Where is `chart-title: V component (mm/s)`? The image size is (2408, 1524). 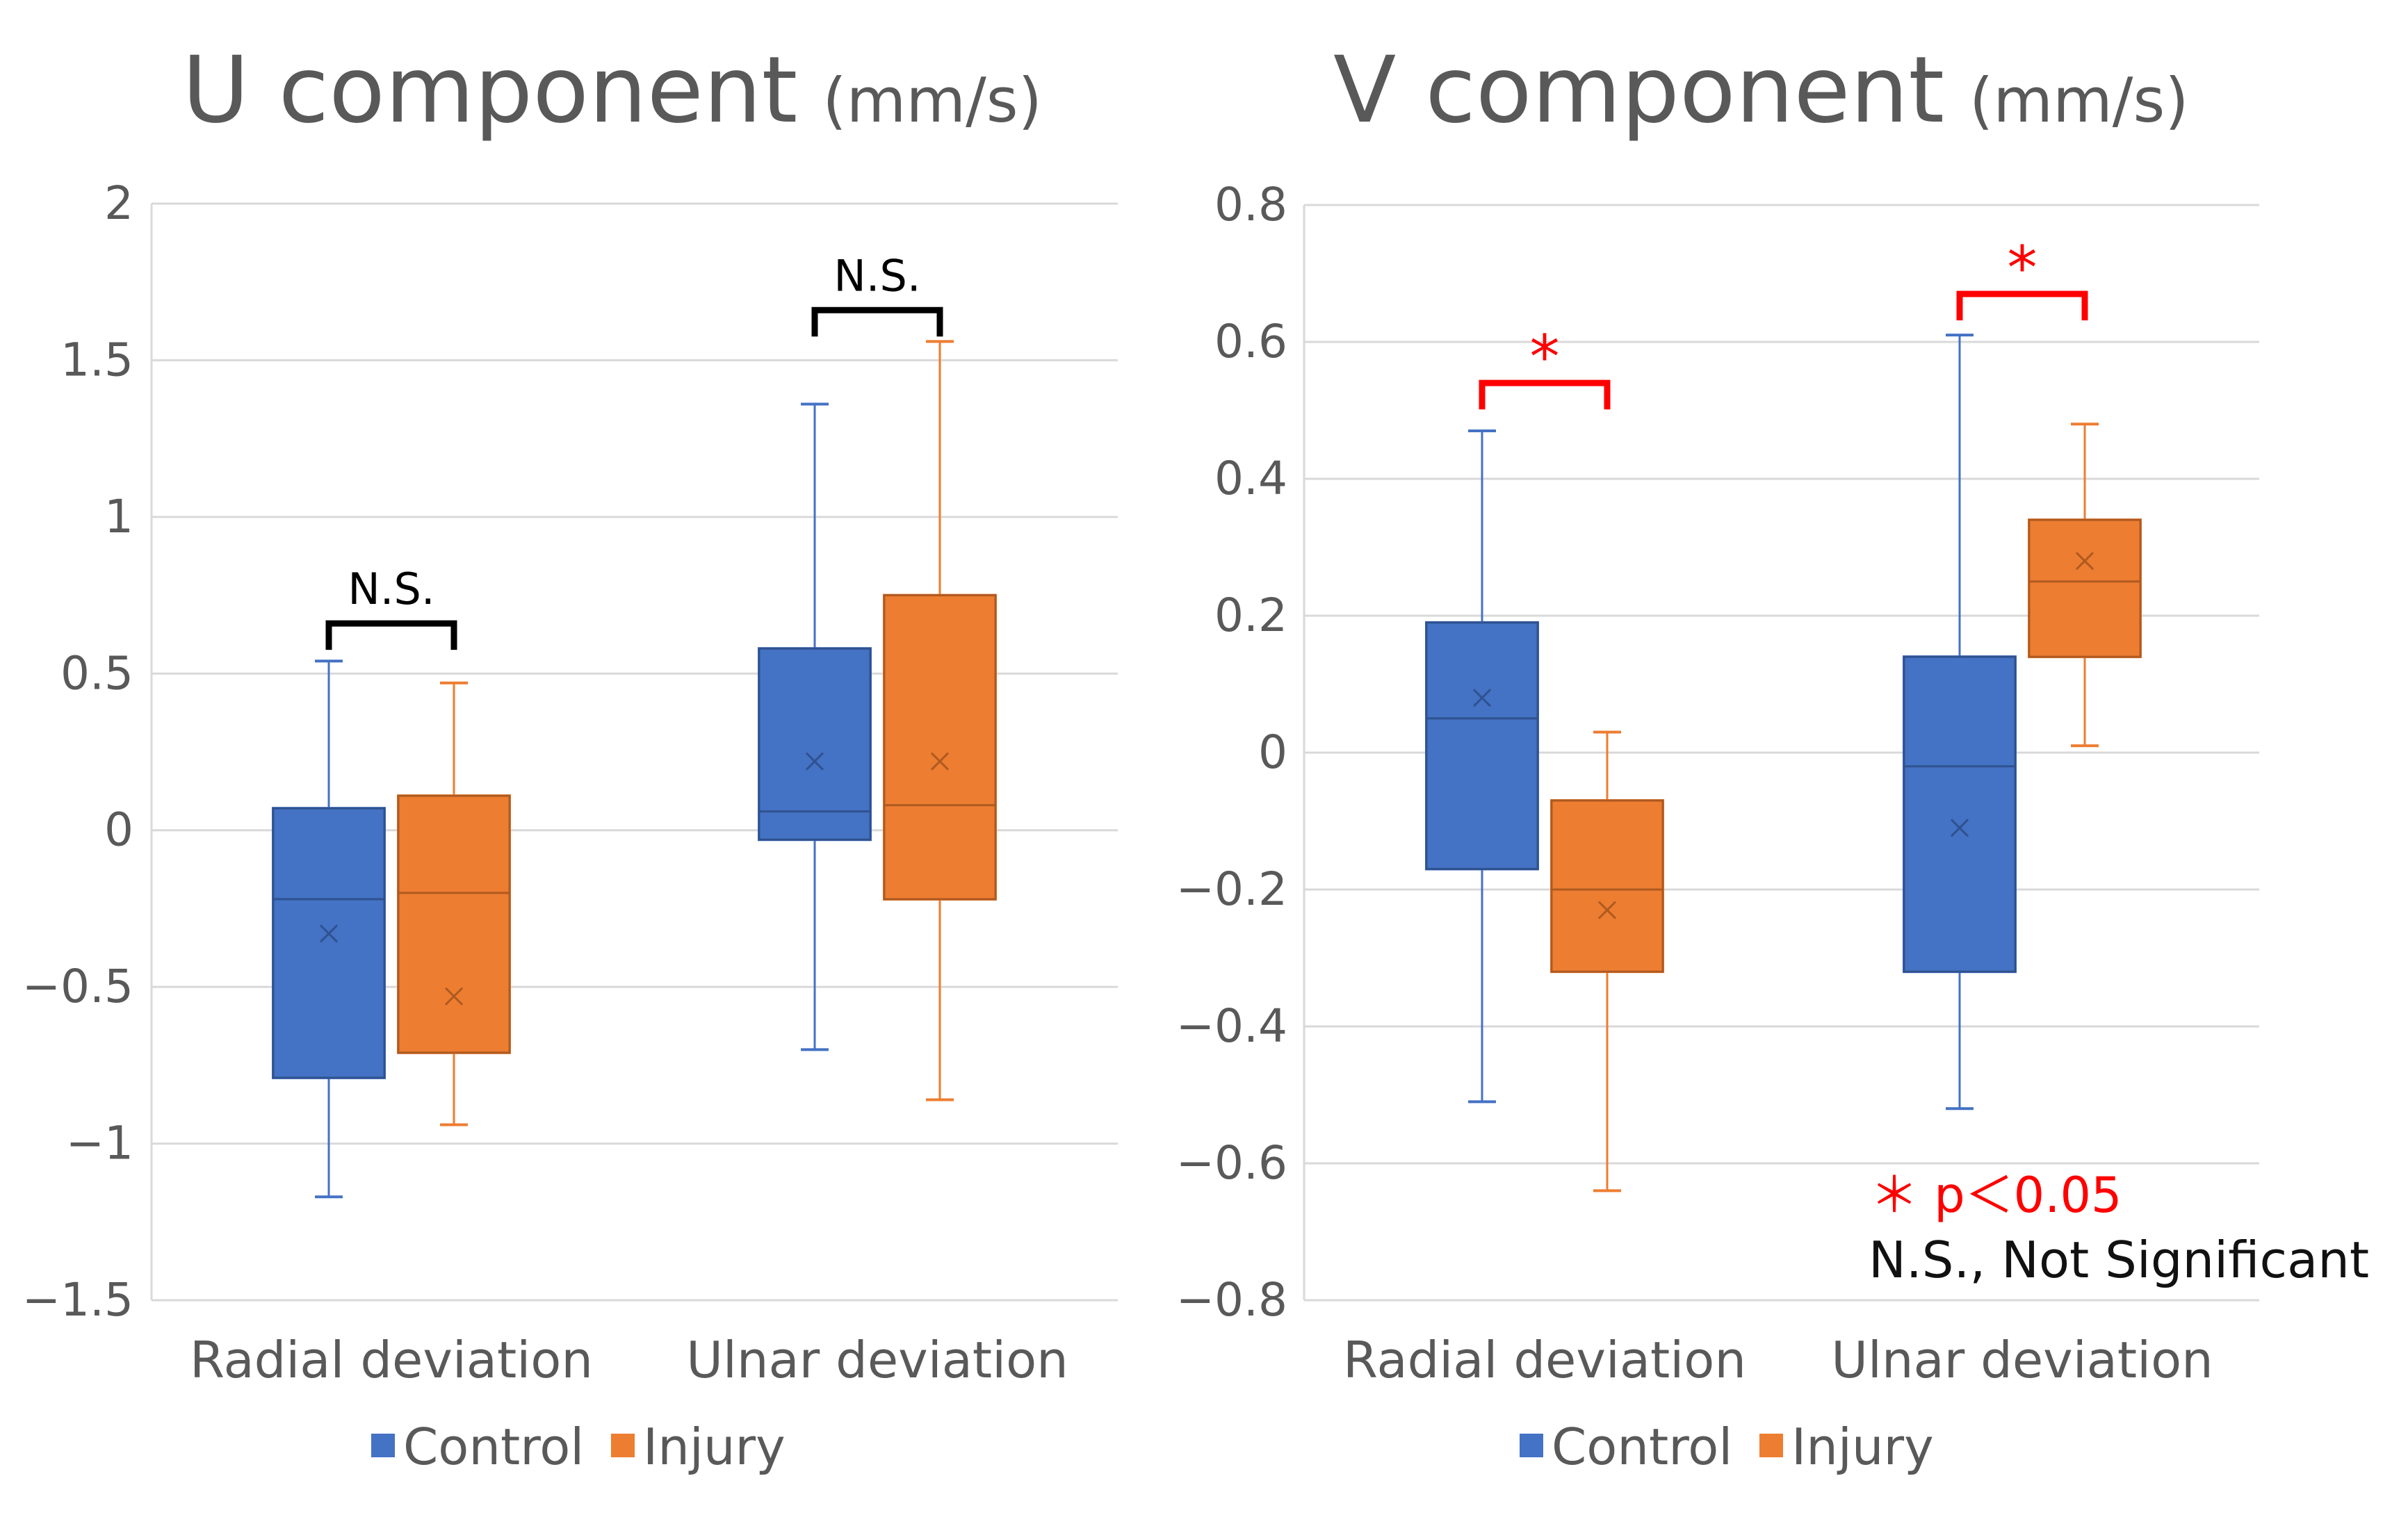
chart-title: V component (mm/s) is located at coordinates (1761, 91).